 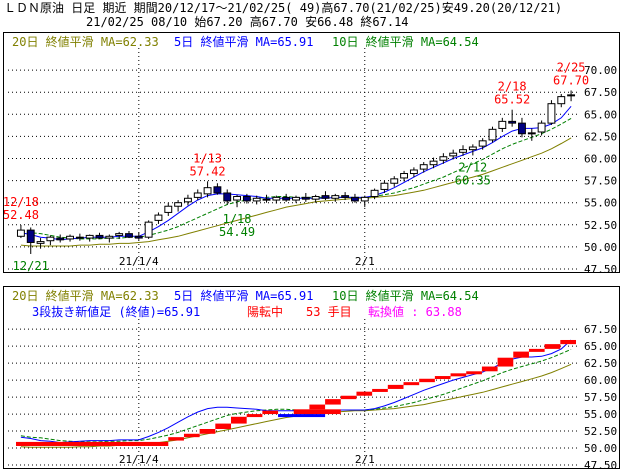 I want to click on yang-turn-label: 陽転中, so click(x=265, y=311).